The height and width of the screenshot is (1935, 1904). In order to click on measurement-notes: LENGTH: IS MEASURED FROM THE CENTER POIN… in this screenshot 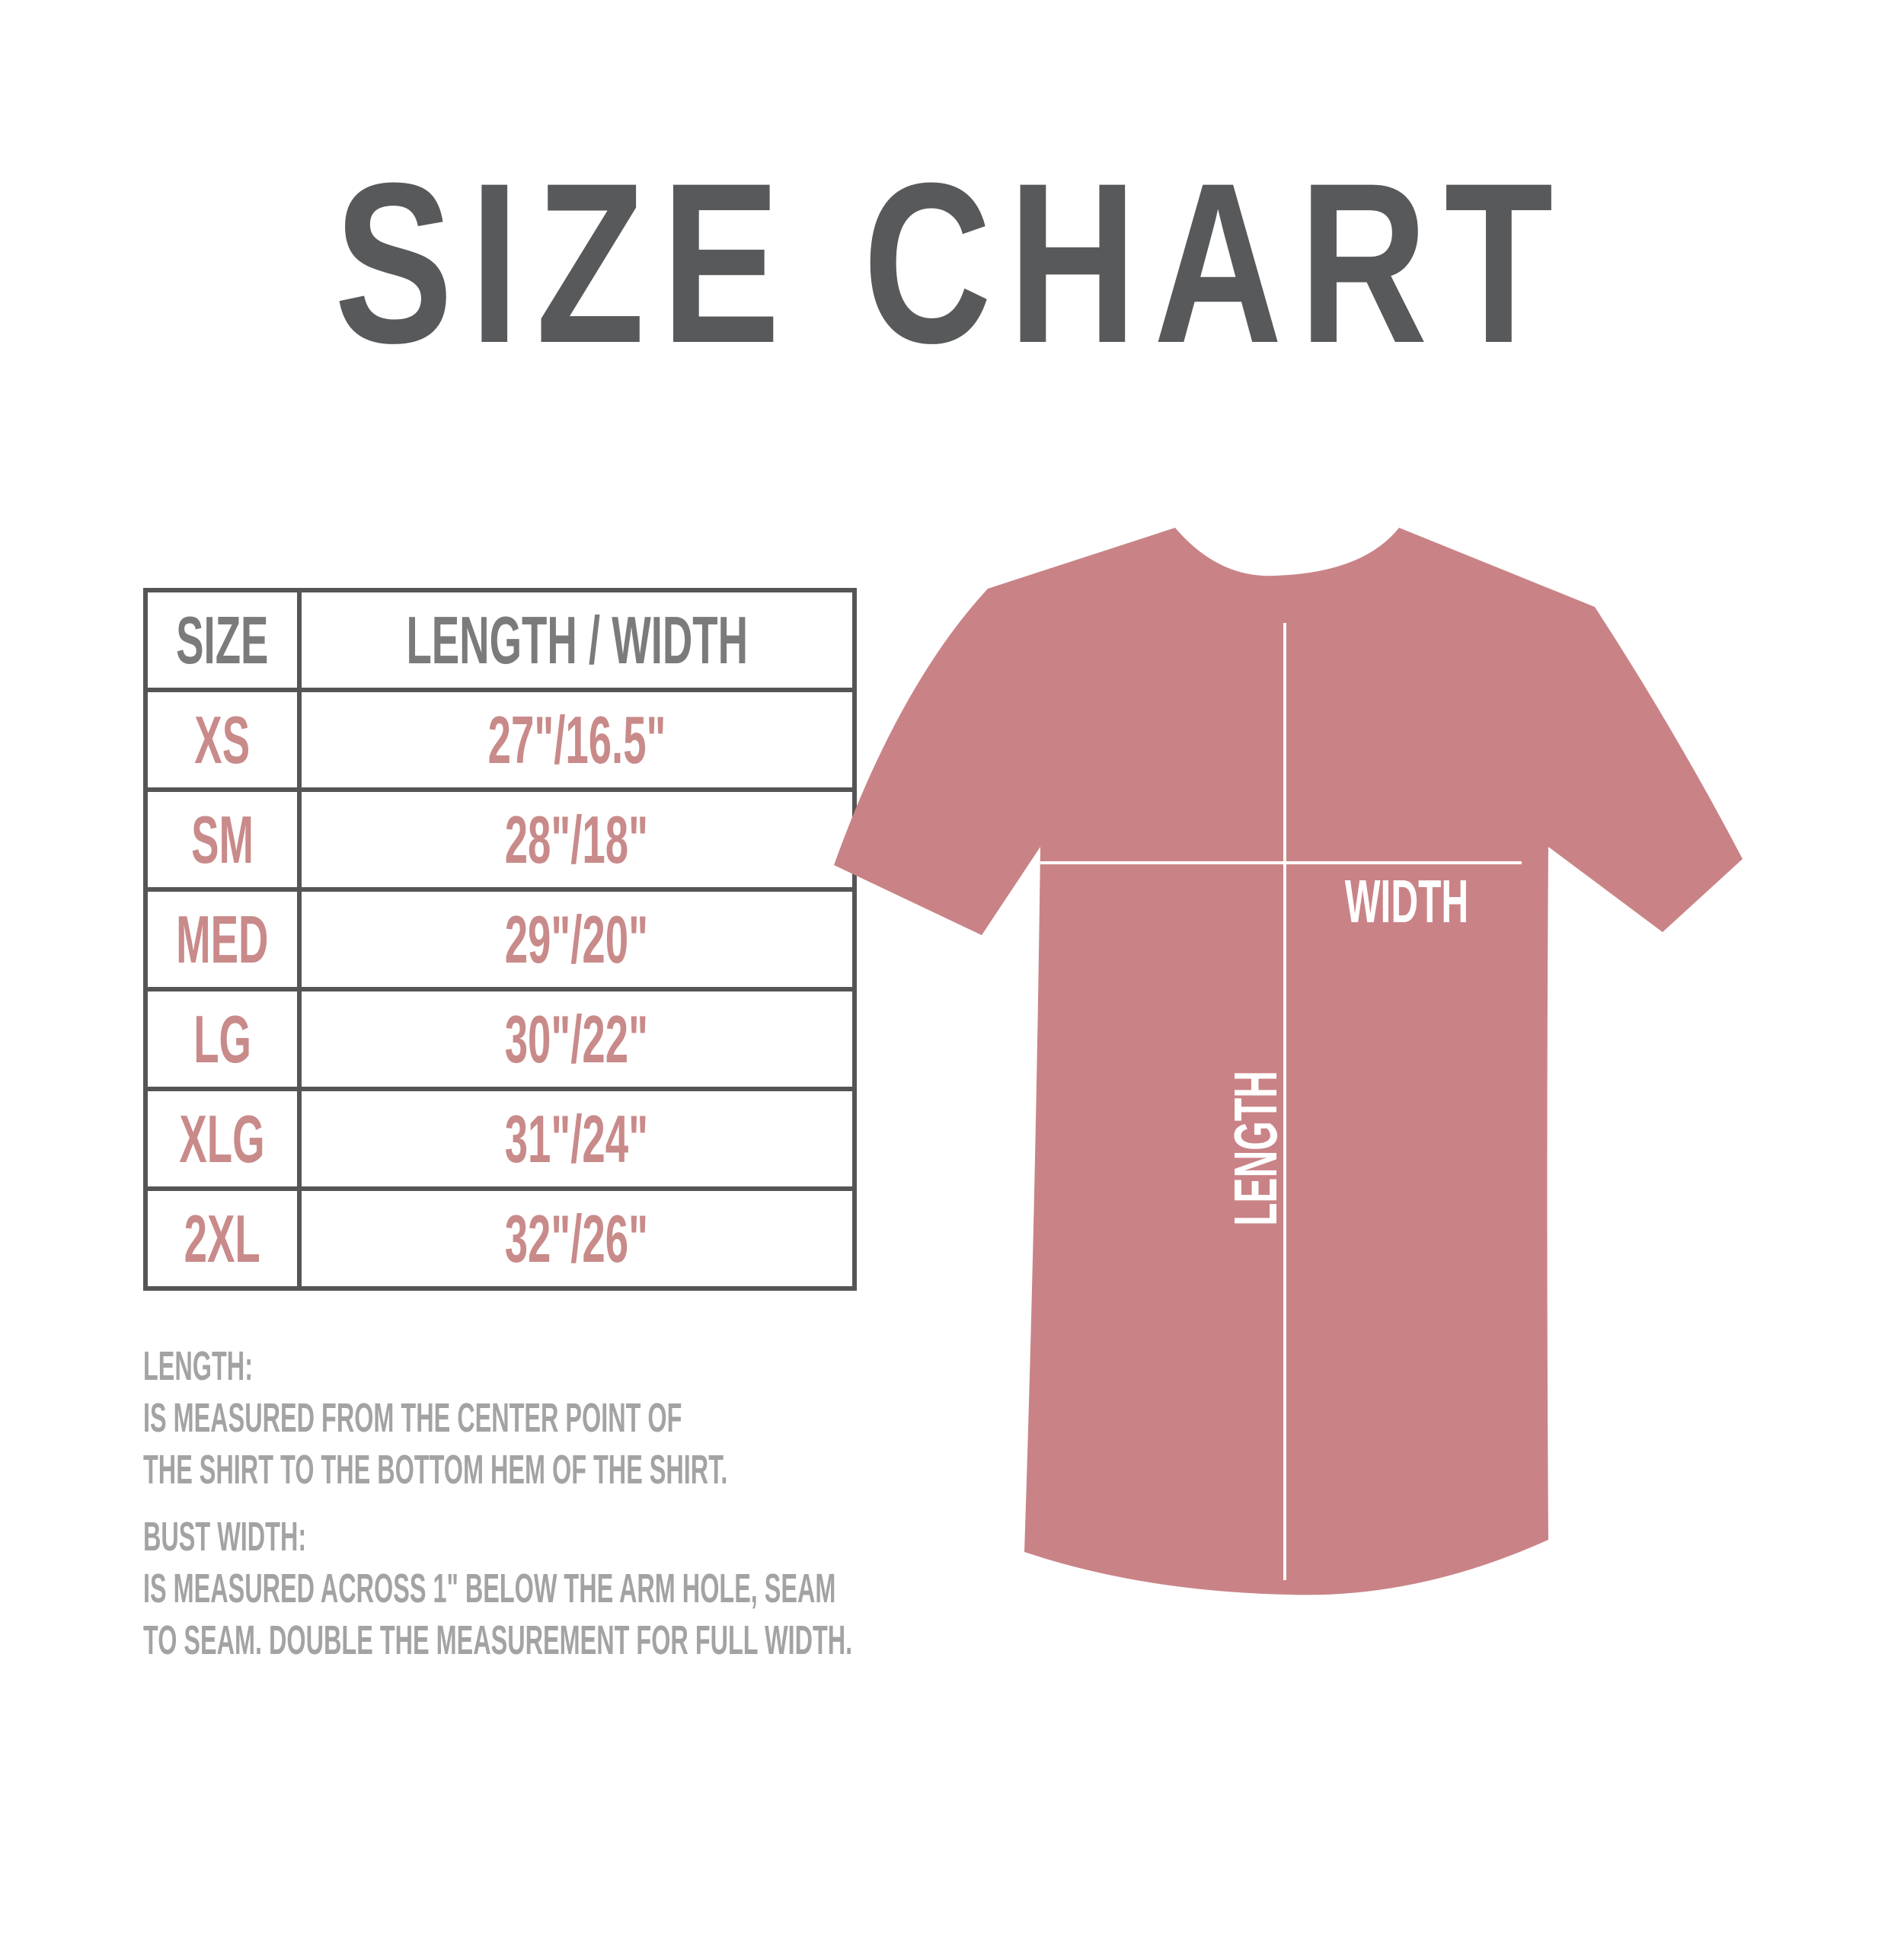, I will do `click(734, 1510)`.